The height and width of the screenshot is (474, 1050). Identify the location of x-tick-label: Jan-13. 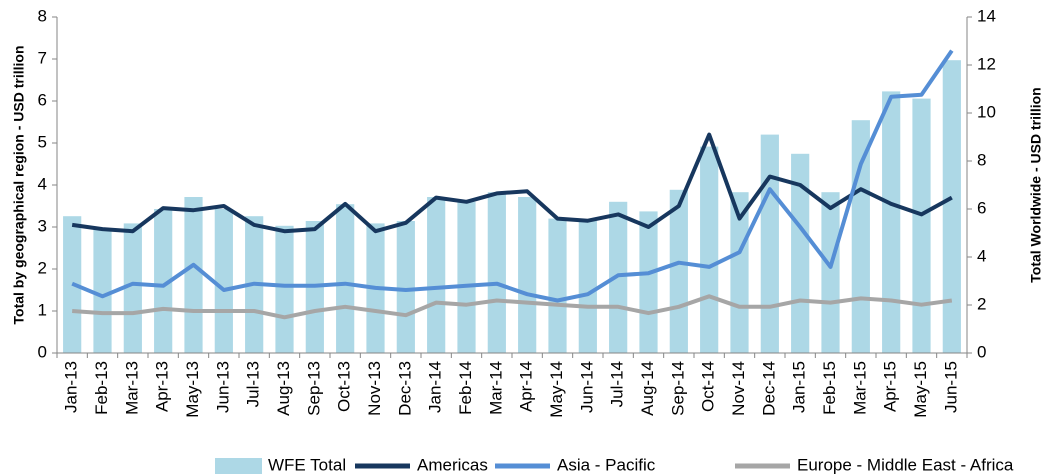
(71, 387).